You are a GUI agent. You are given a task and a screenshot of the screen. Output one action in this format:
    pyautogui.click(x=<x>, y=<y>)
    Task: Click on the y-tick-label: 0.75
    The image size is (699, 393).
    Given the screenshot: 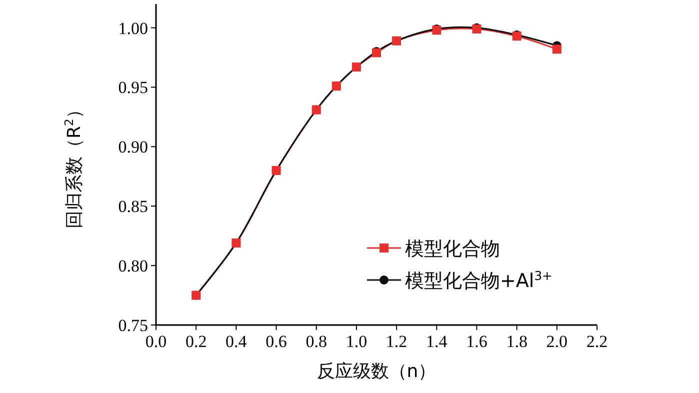 What is the action you would take?
    pyautogui.click(x=133, y=325)
    